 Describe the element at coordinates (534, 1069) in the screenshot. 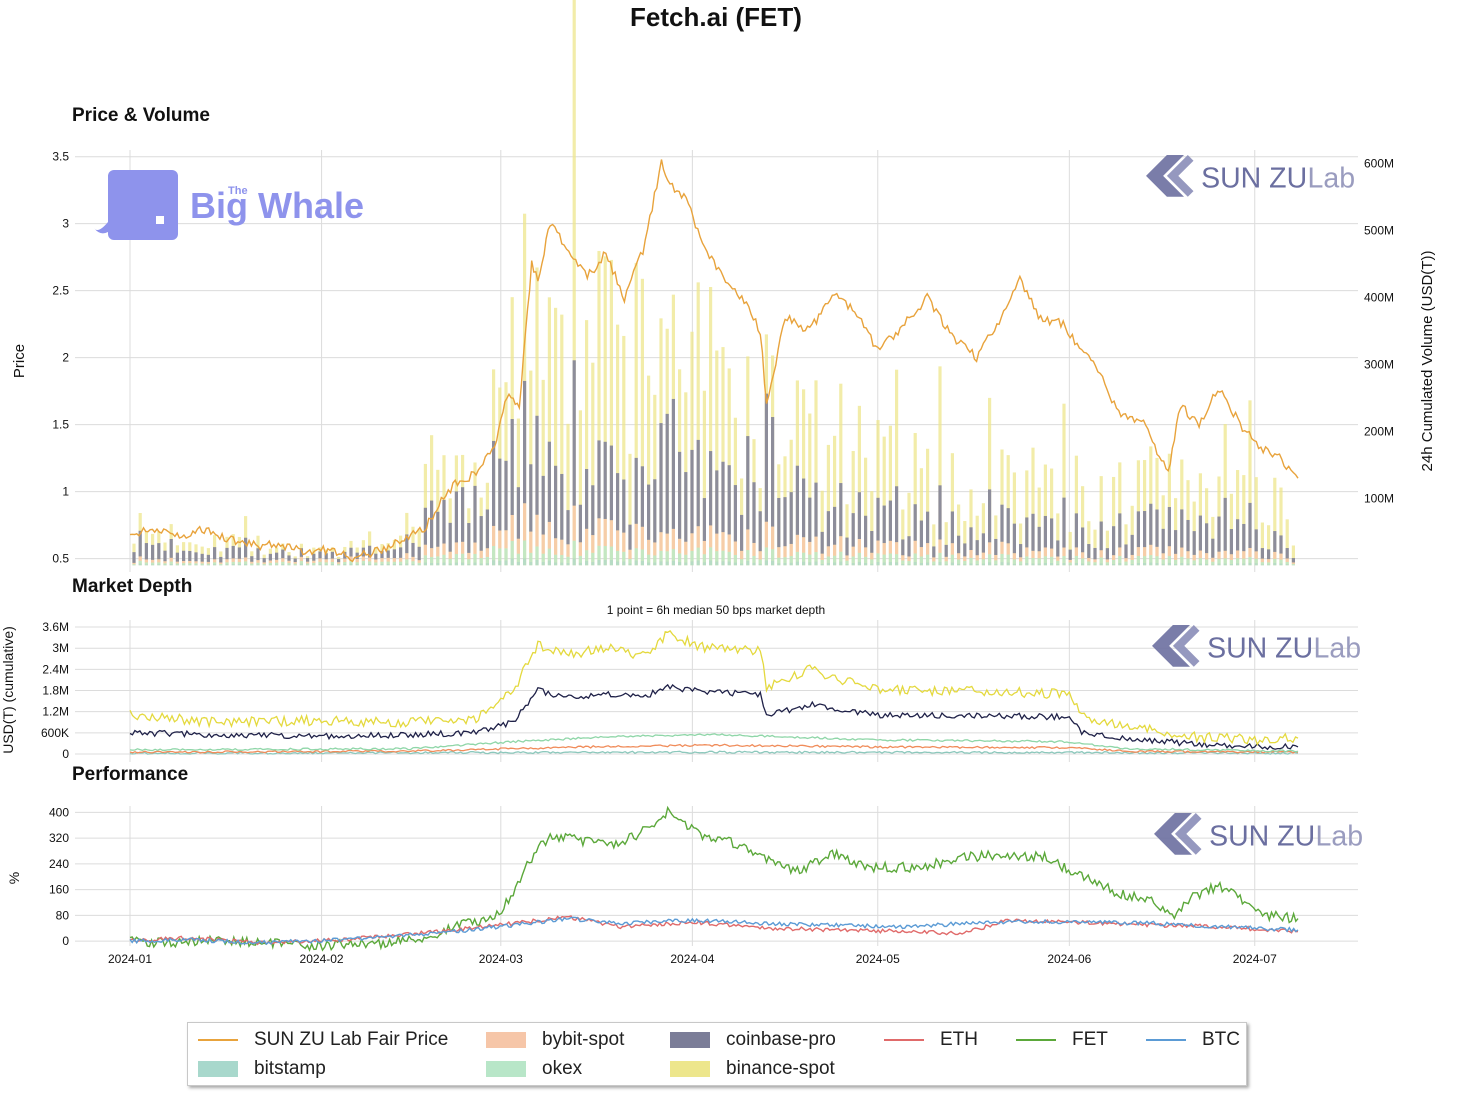

I see `legend-item: okex` at that location.